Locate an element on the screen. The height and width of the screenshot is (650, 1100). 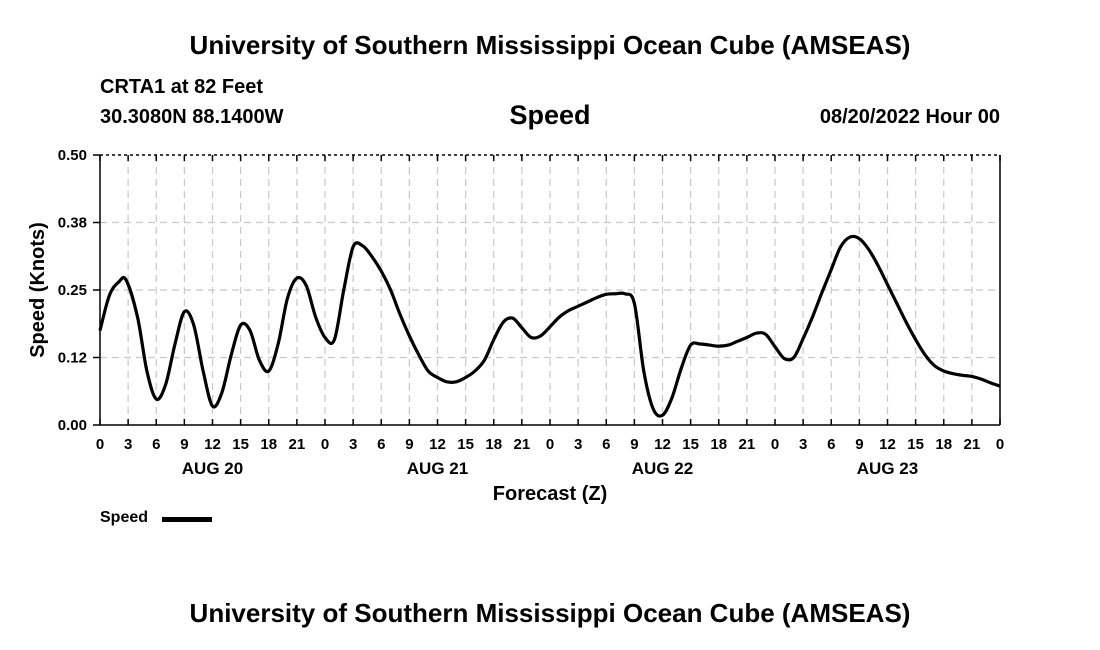
legend-label: Speed is located at coordinates (124, 517).